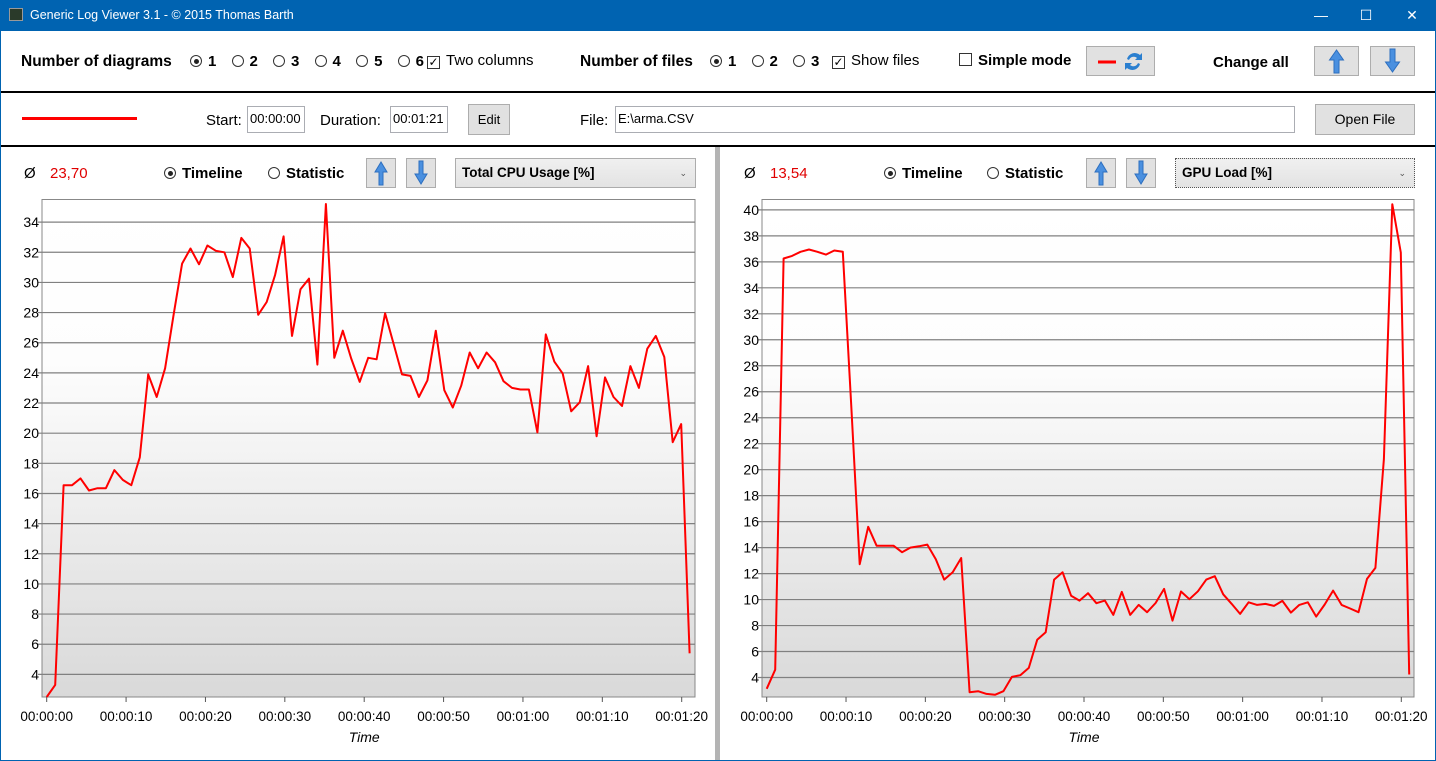 The height and width of the screenshot is (761, 1436). What do you see at coordinates (480, 60) in the screenshot?
I see `two-columns-checkbox: ✓ Two columns` at bounding box center [480, 60].